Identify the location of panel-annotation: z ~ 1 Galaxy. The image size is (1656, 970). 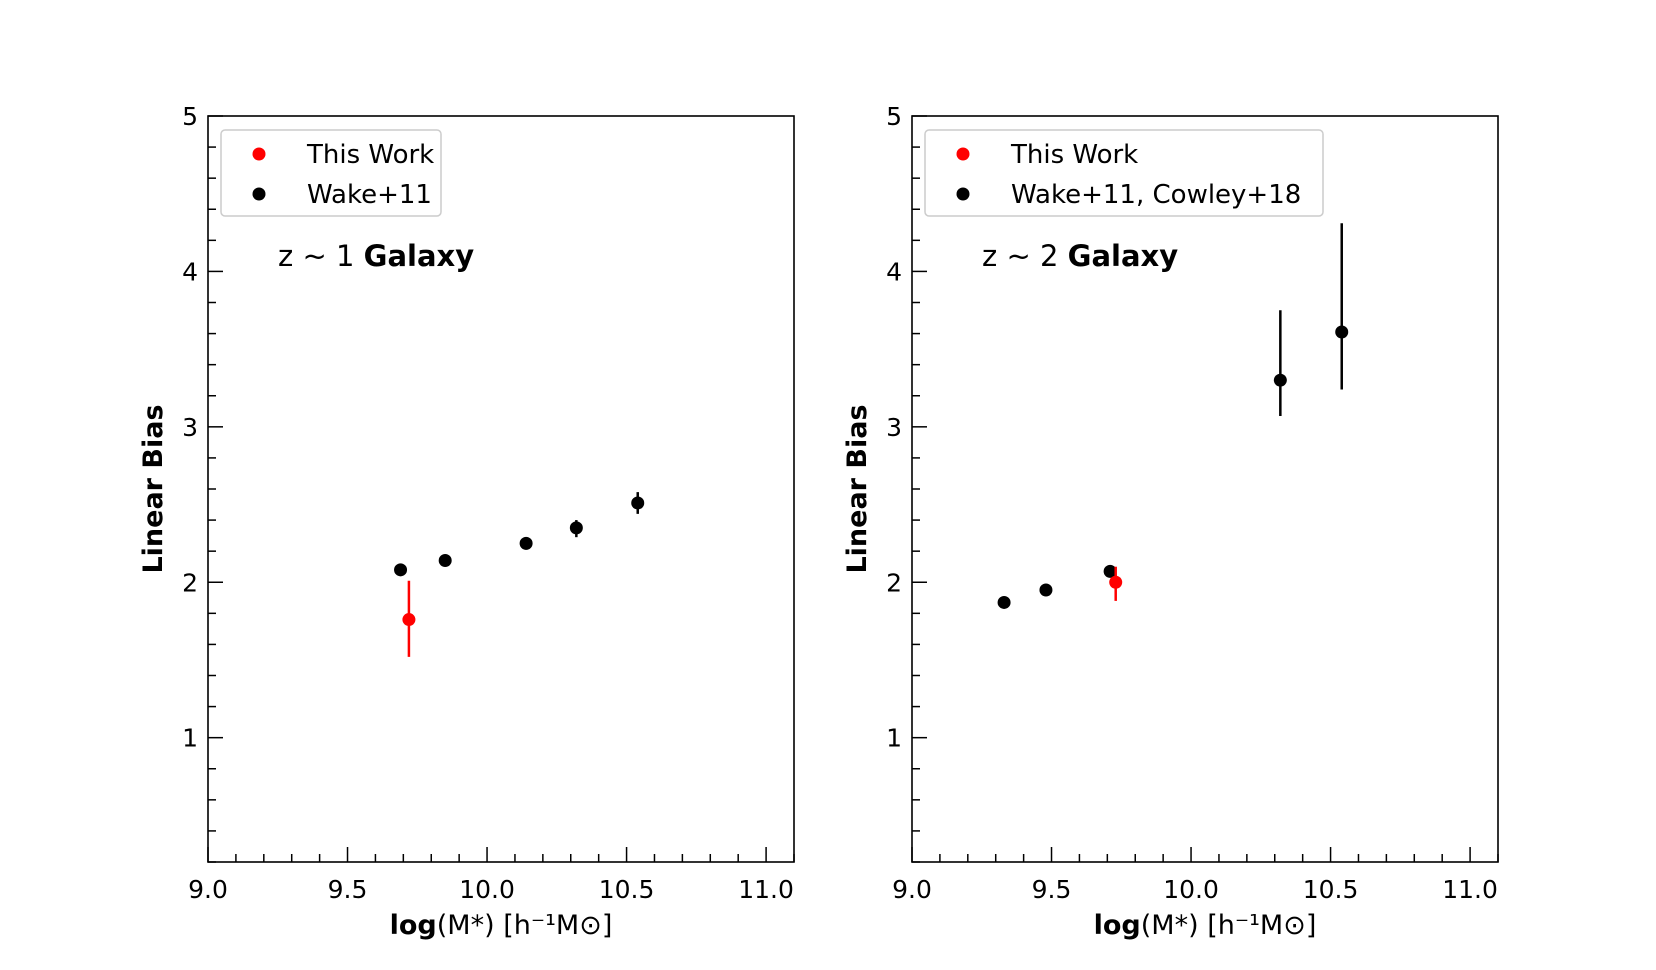
(376, 256).